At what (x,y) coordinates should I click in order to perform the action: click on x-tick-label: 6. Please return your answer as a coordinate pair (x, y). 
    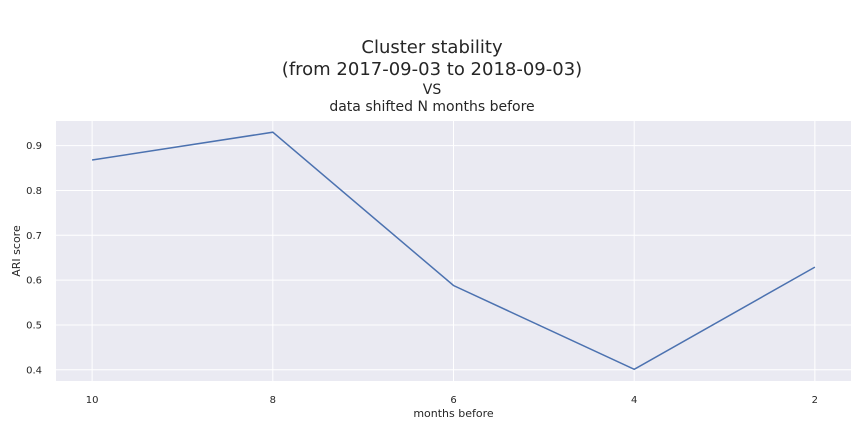
    Looking at the image, I should click on (453, 400).